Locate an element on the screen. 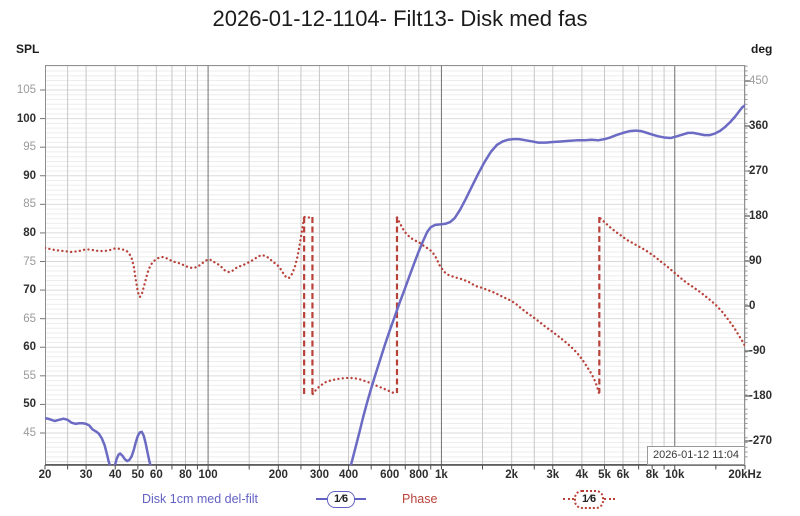 The image size is (800, 516). freq-axis-tick-label: 5k is located at coordinates (604, 475).